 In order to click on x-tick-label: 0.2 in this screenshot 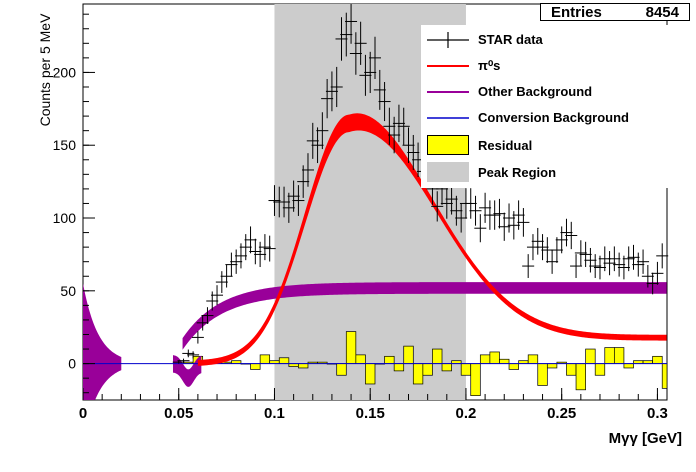, I will do `click(466, 413)`.